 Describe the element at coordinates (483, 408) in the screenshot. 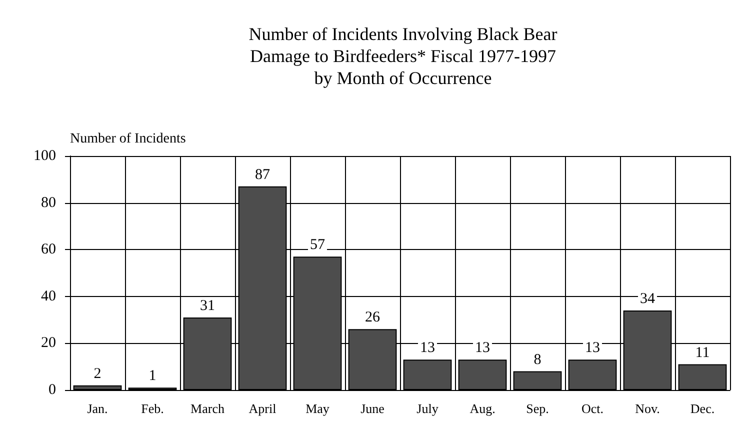

I see `x-tick-label: Aug.` at that location.